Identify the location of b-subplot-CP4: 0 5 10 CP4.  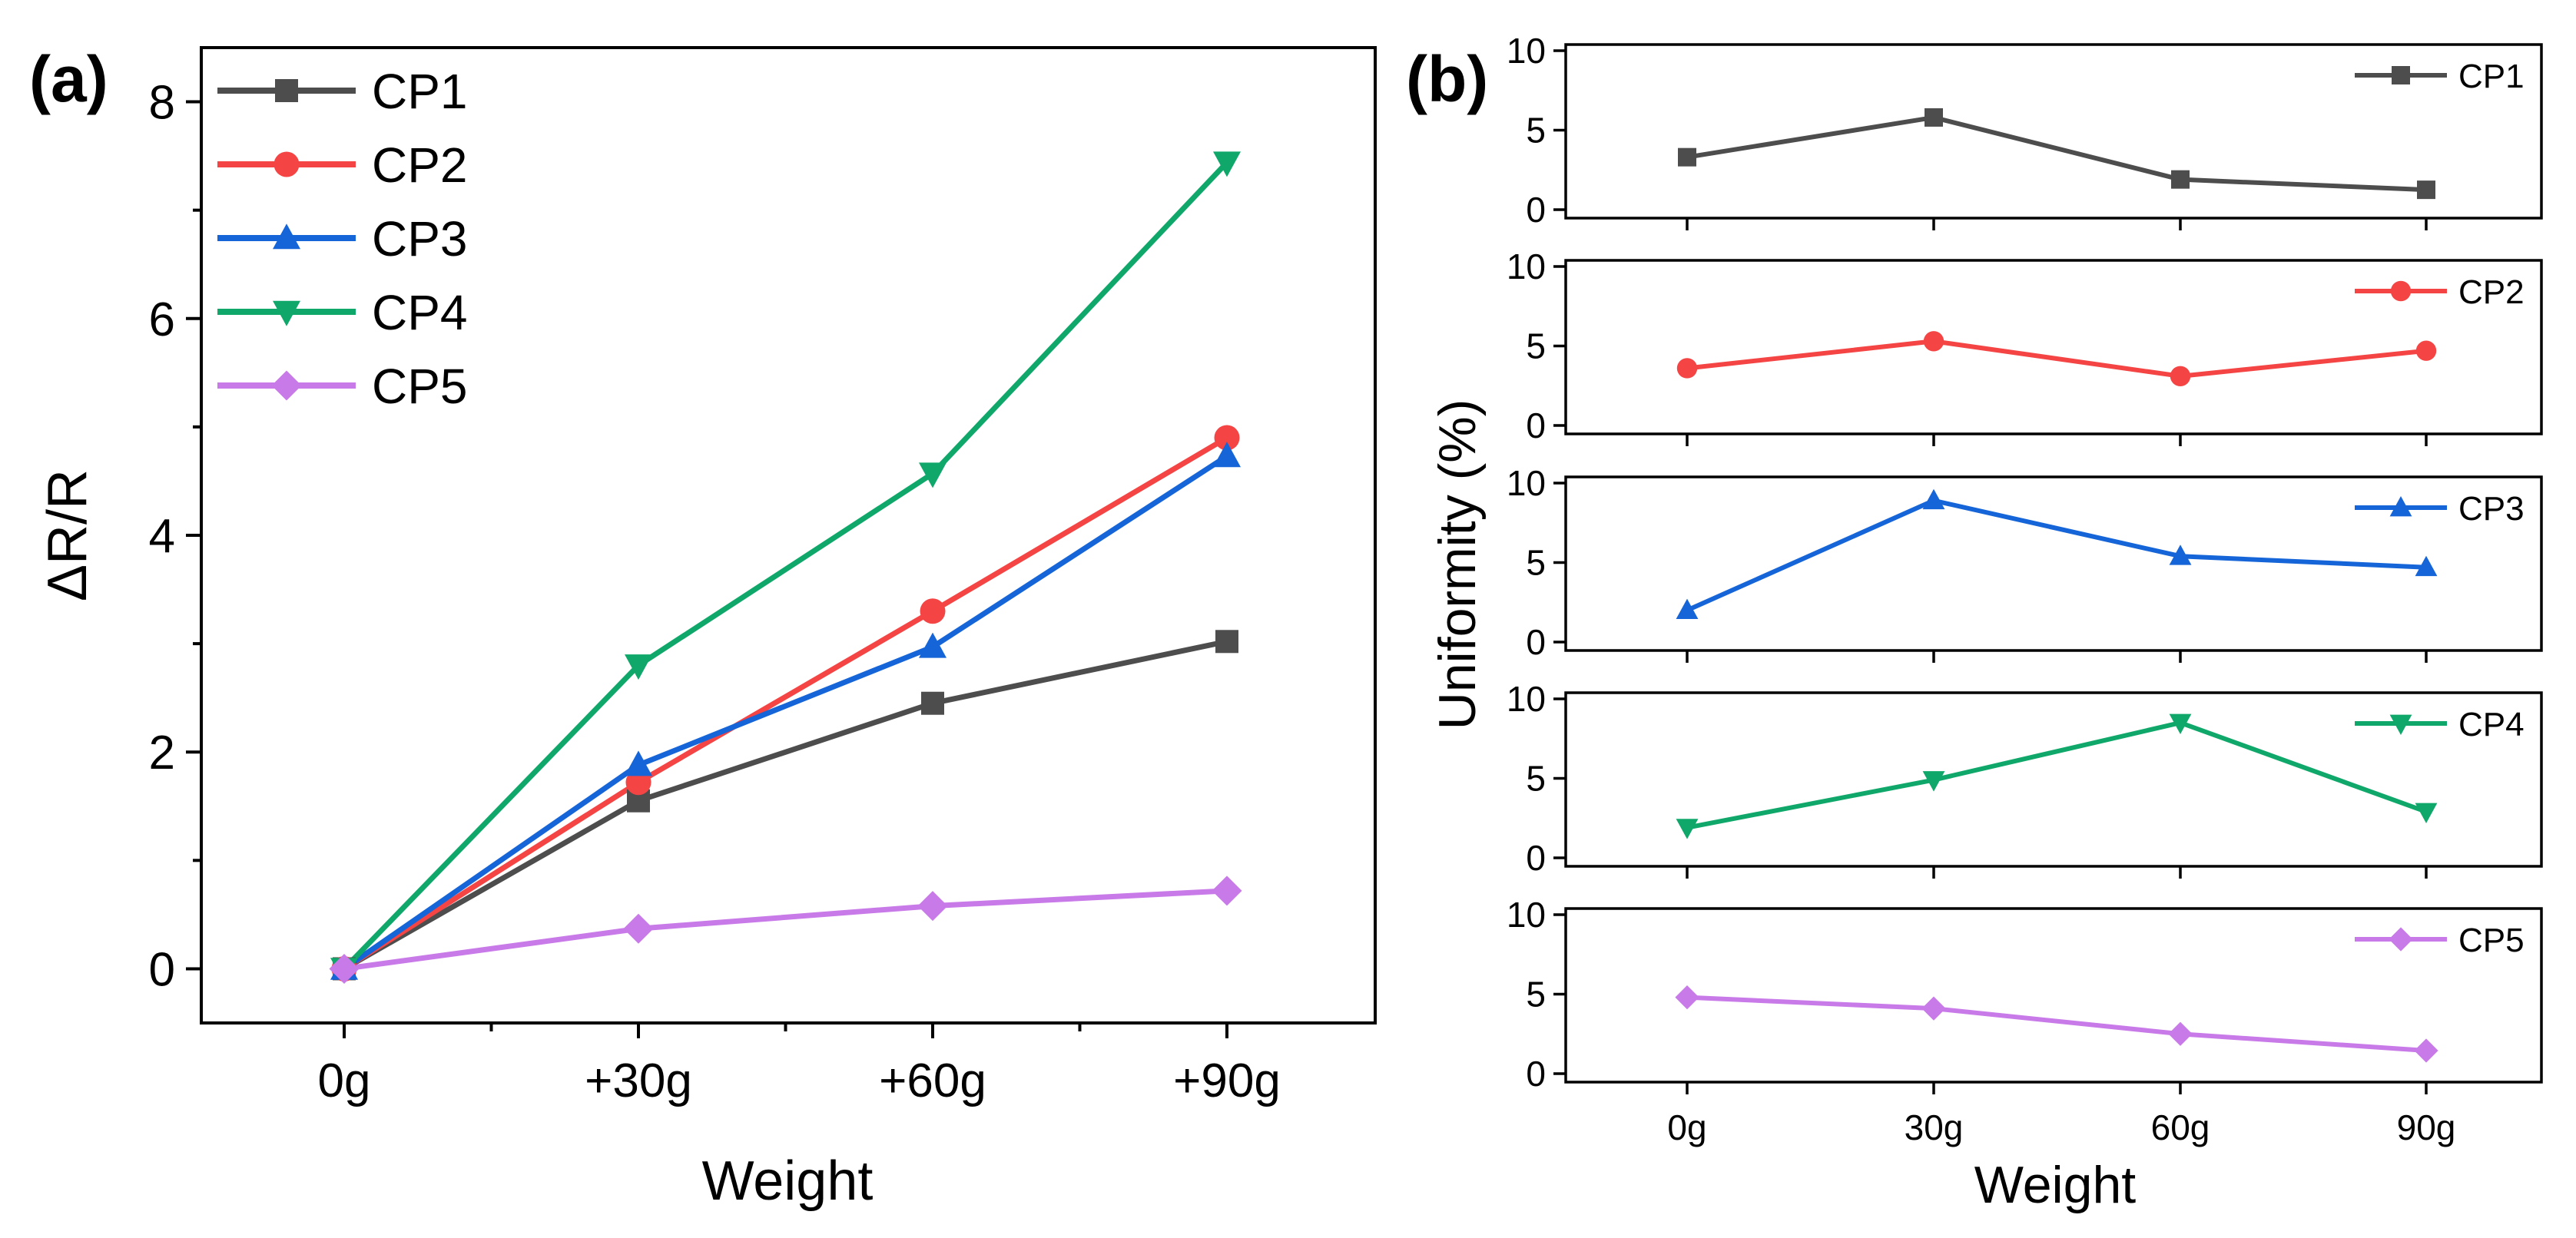
(2025, 779).